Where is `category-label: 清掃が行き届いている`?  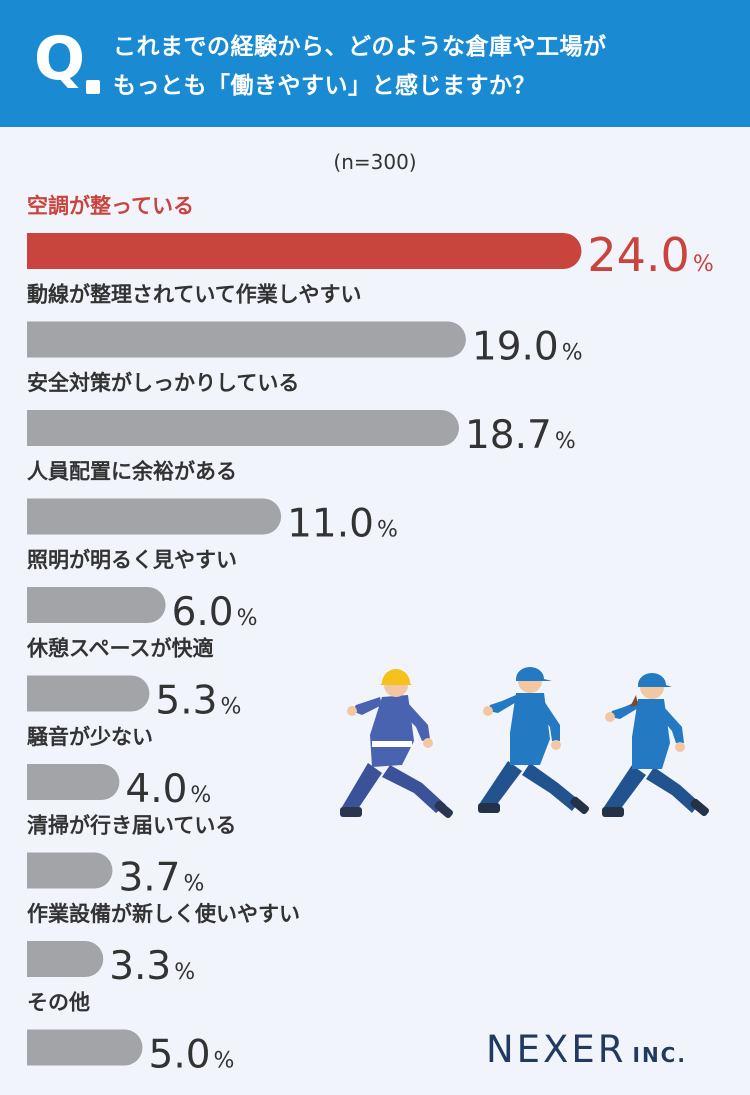
category-label: 清掃が行き届いている is located at coordinates (131, 826).